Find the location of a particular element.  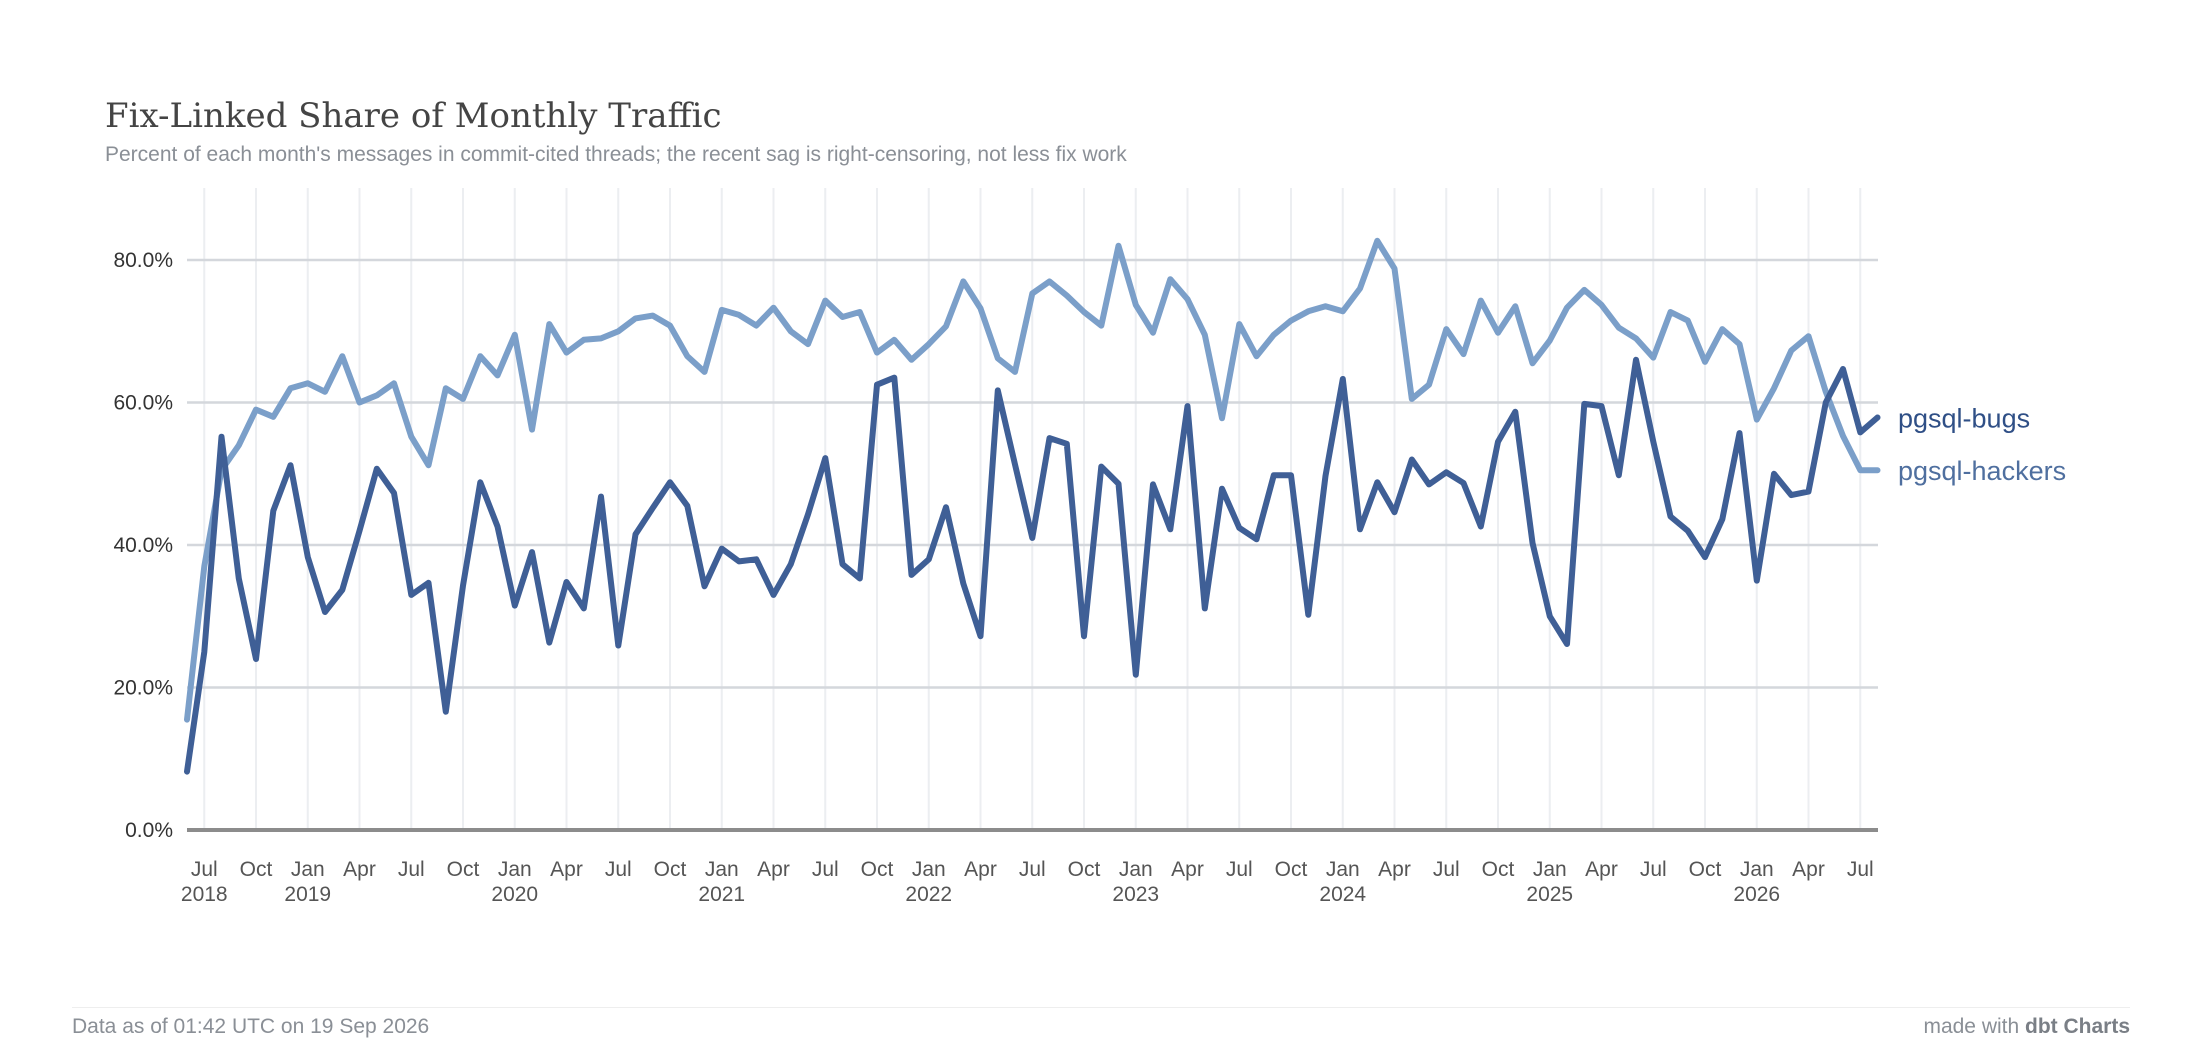

x-tick-year-label: 2023 is located at coordinates (1135, 894).